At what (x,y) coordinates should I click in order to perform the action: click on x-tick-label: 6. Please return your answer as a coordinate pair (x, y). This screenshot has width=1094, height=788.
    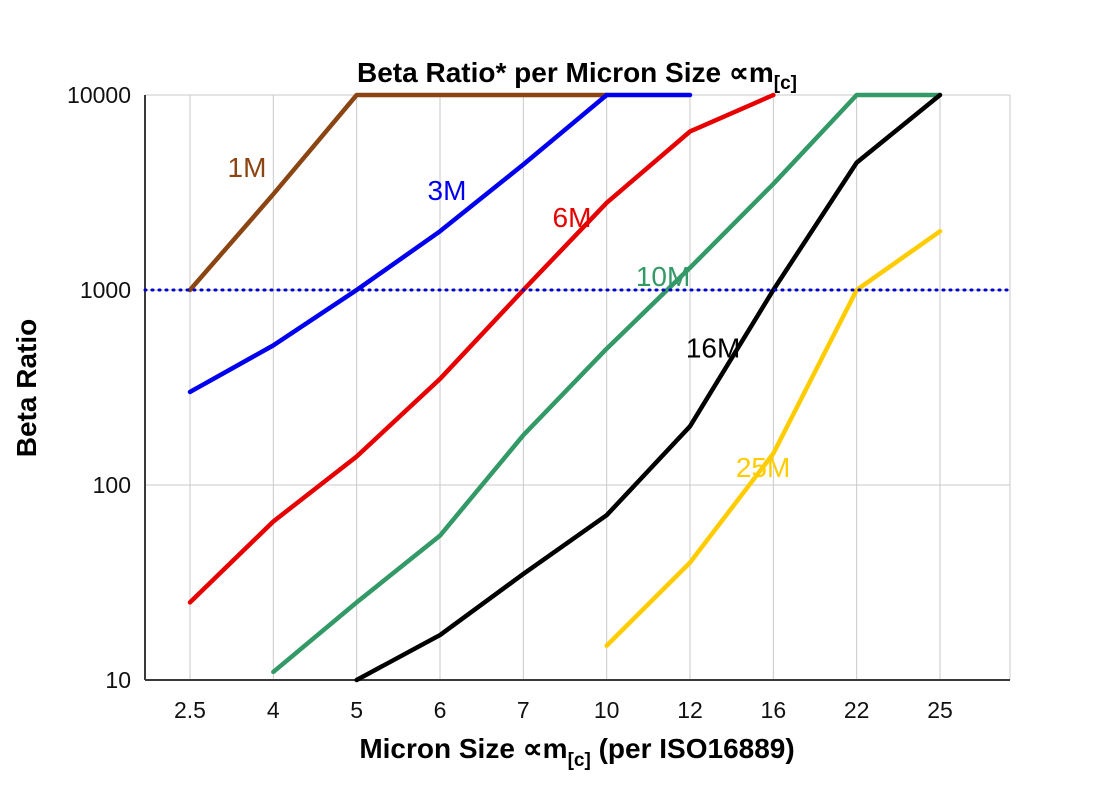
    Looking at the image, I should click on (440, 710).